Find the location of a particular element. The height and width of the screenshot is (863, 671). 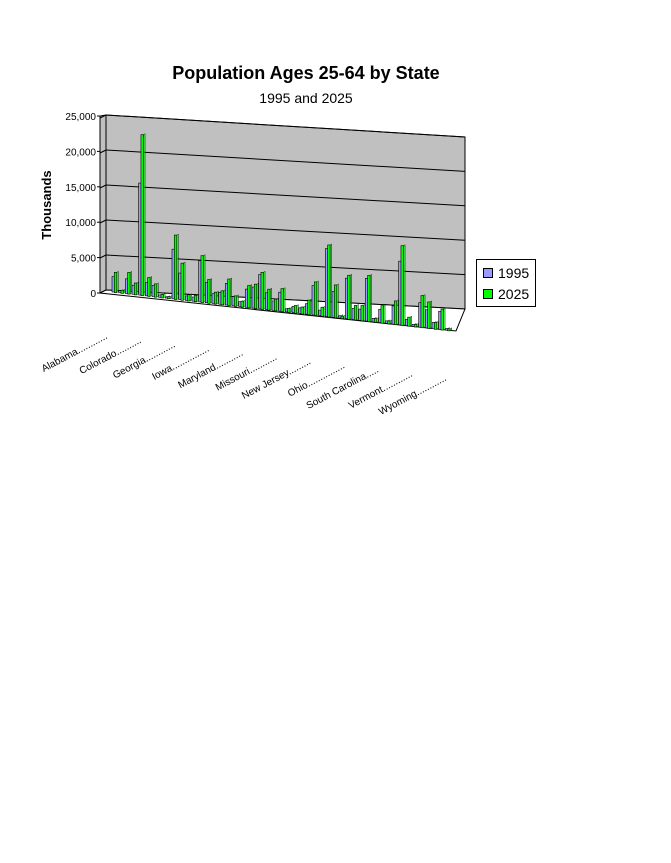

side-wall is located at coordinates (103, 204).